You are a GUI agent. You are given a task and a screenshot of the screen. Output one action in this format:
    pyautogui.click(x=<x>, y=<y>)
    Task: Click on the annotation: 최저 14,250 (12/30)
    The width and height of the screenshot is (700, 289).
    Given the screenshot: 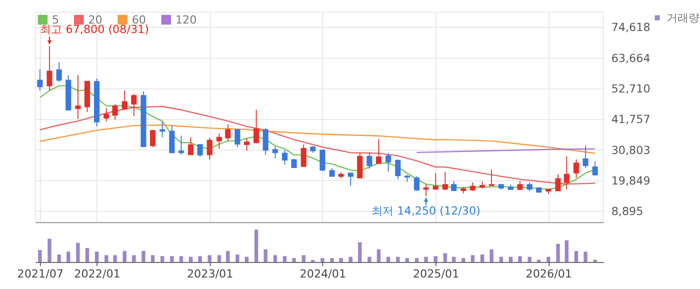 What is the action you would take?
    pyautogui.click(x=426, y=211)
    